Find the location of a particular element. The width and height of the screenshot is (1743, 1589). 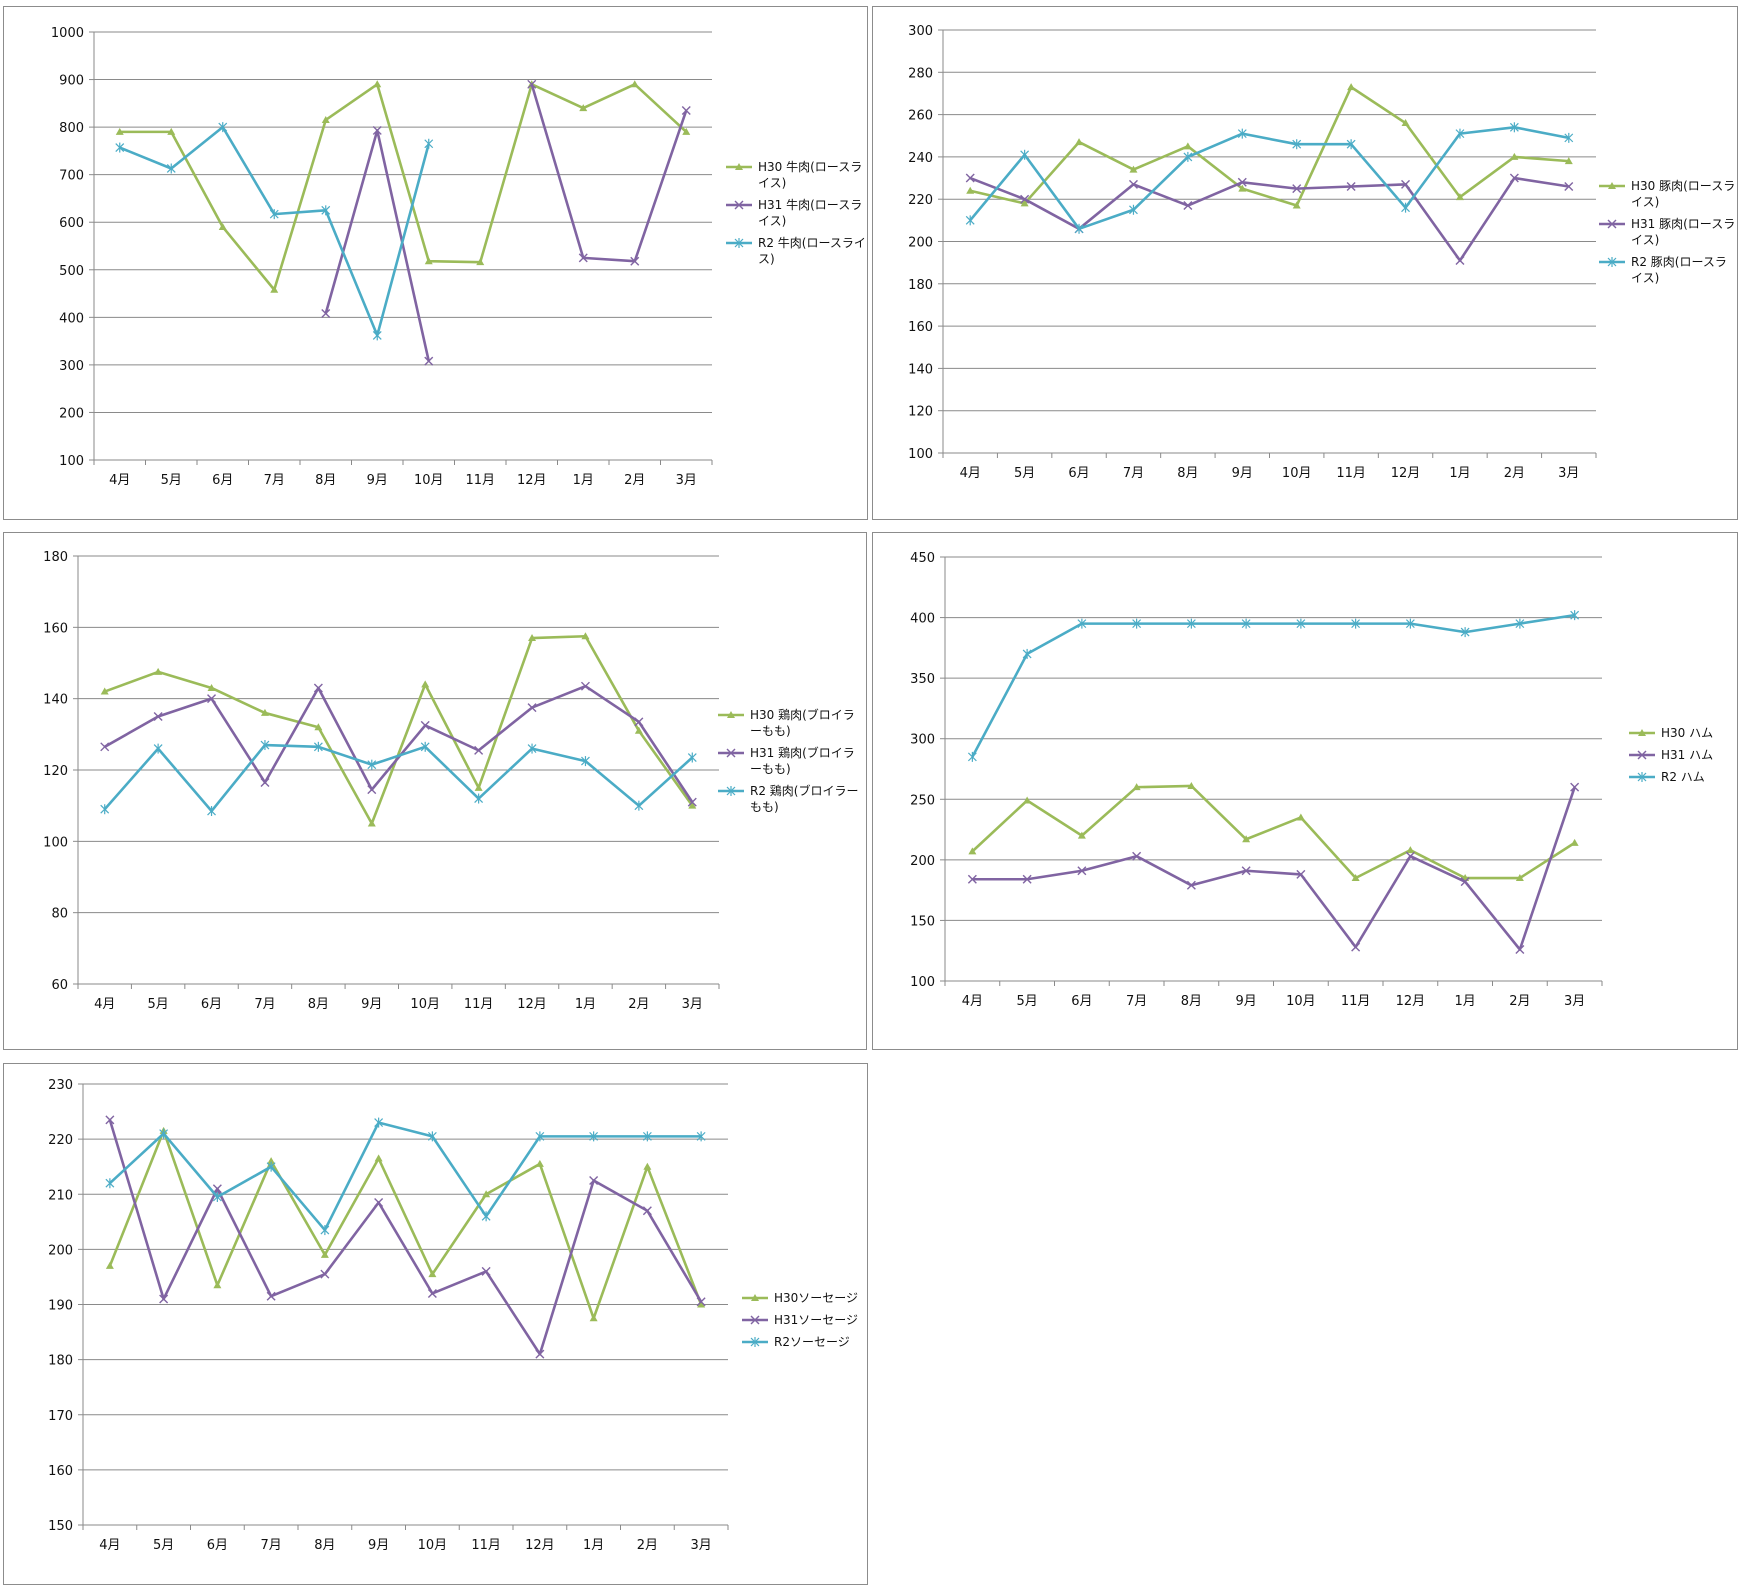

y-tick-label: 100 is located at coordinates (920, 454).